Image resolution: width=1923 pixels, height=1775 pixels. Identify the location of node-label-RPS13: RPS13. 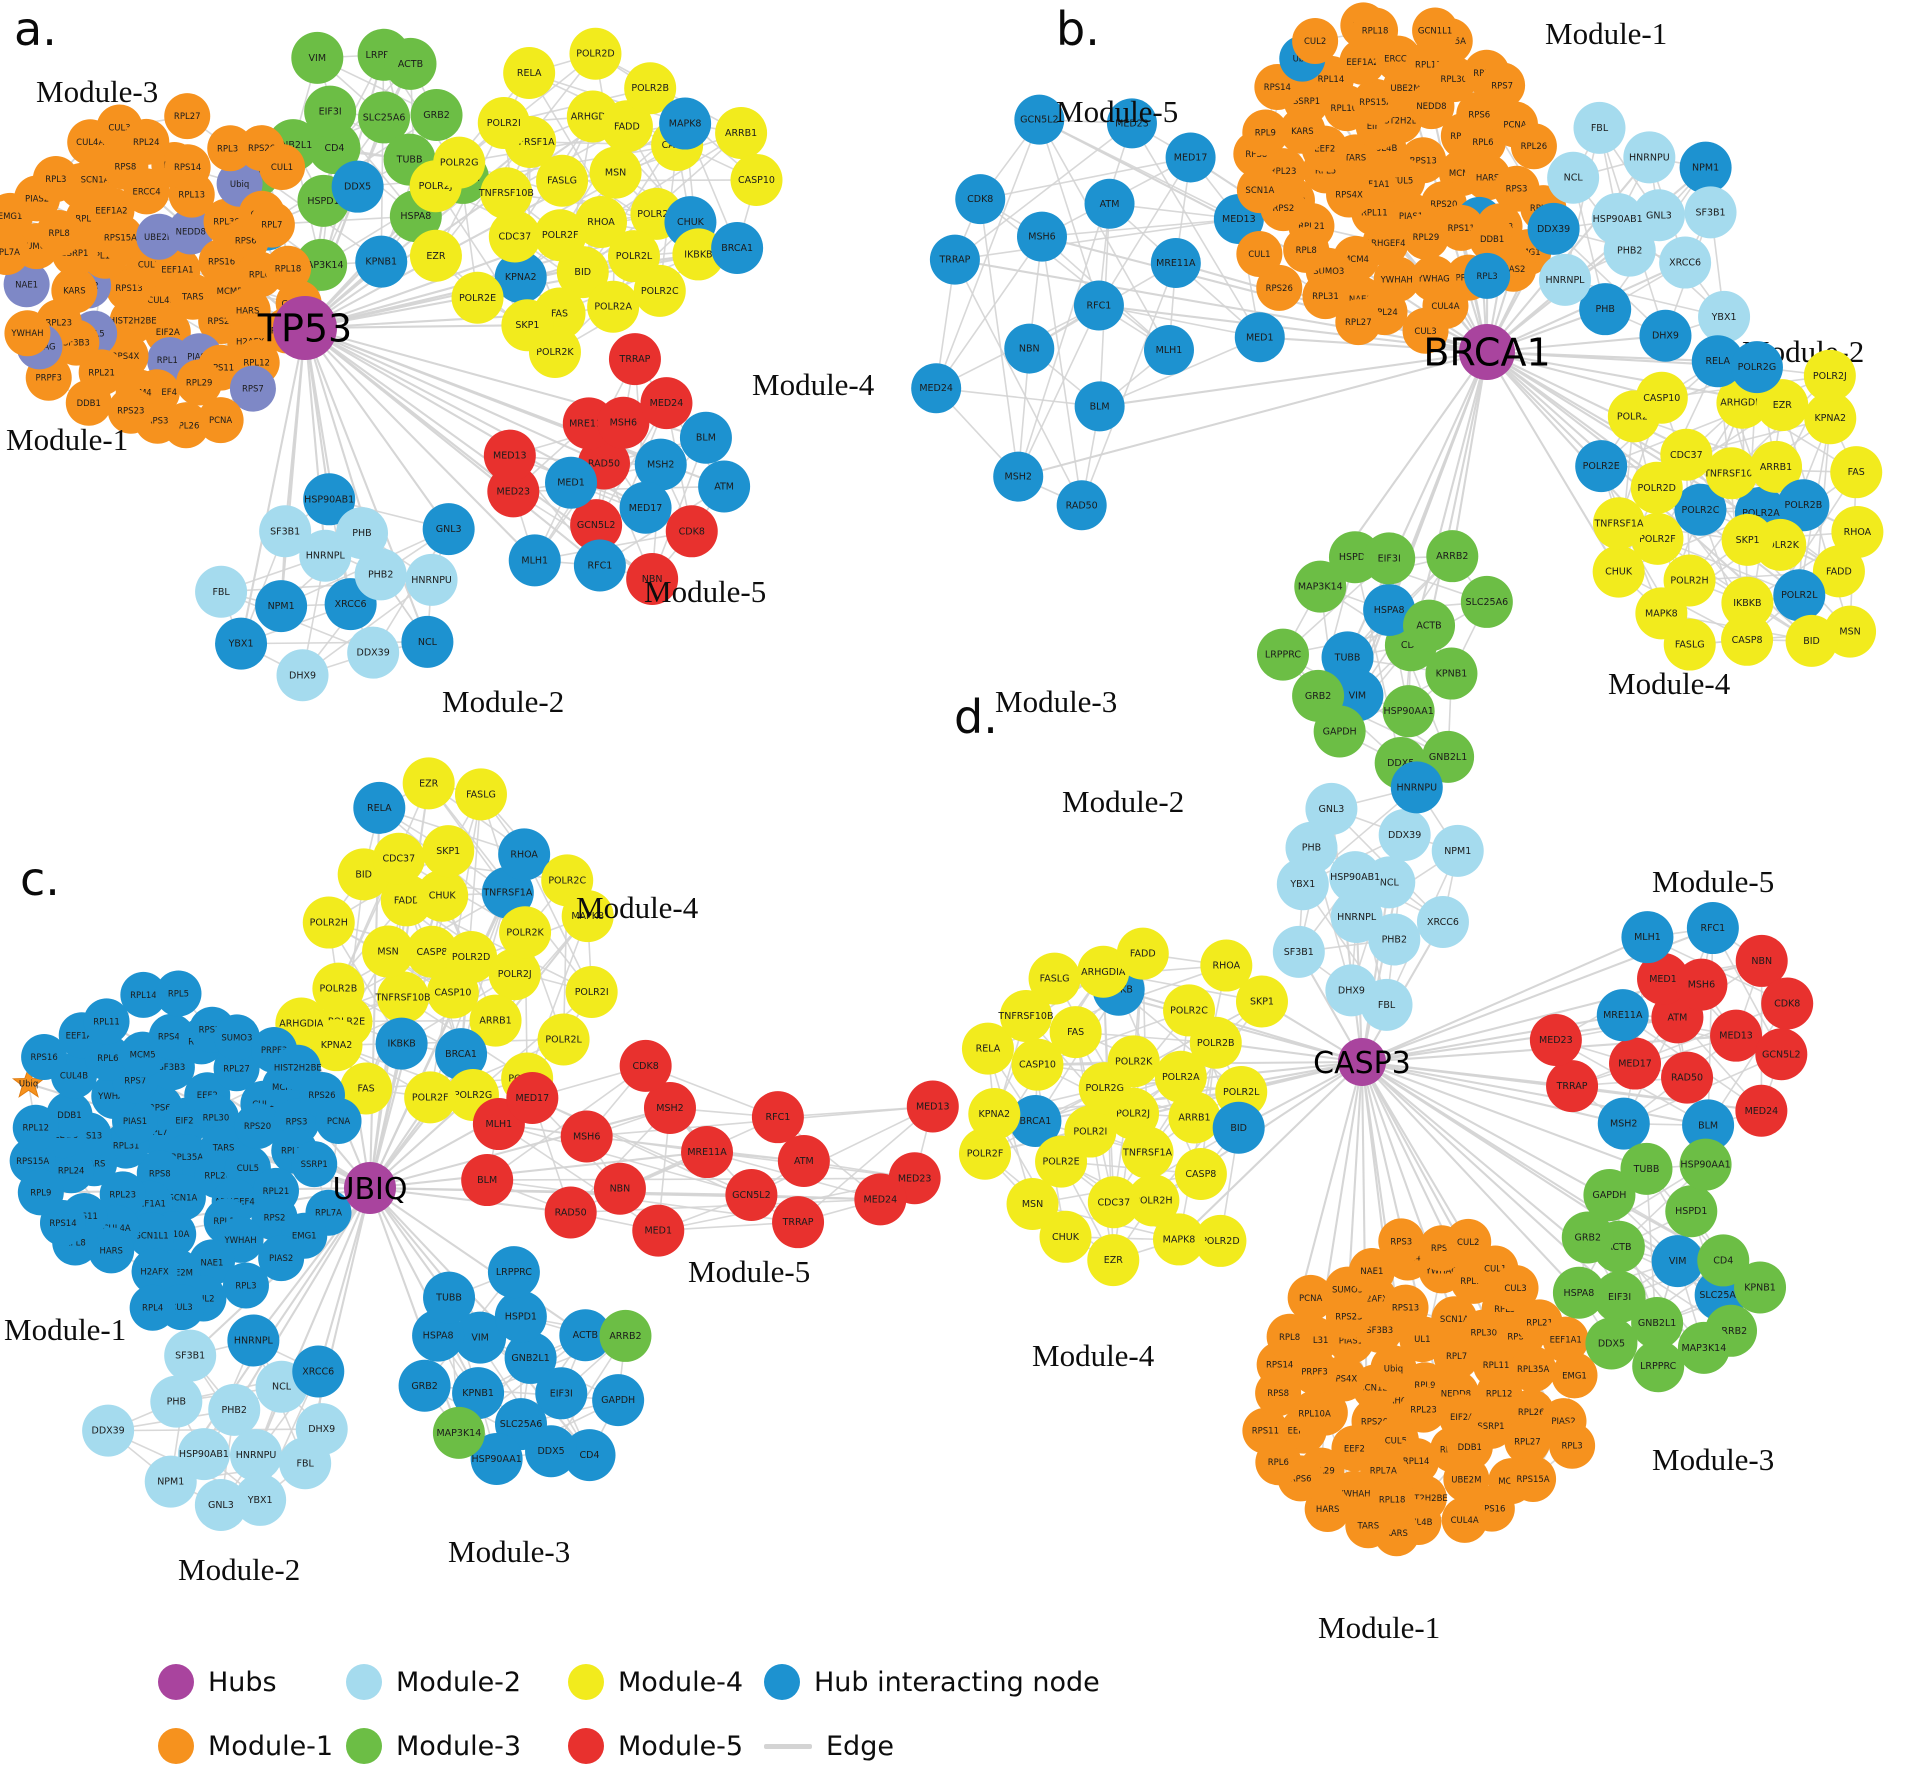
(88, 1136).